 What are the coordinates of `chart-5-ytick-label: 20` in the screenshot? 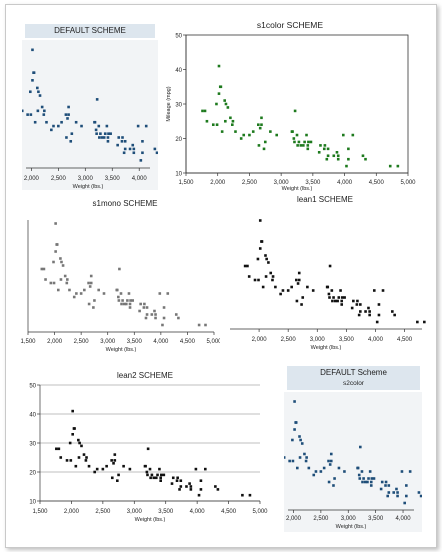 It's located at (32, 474).